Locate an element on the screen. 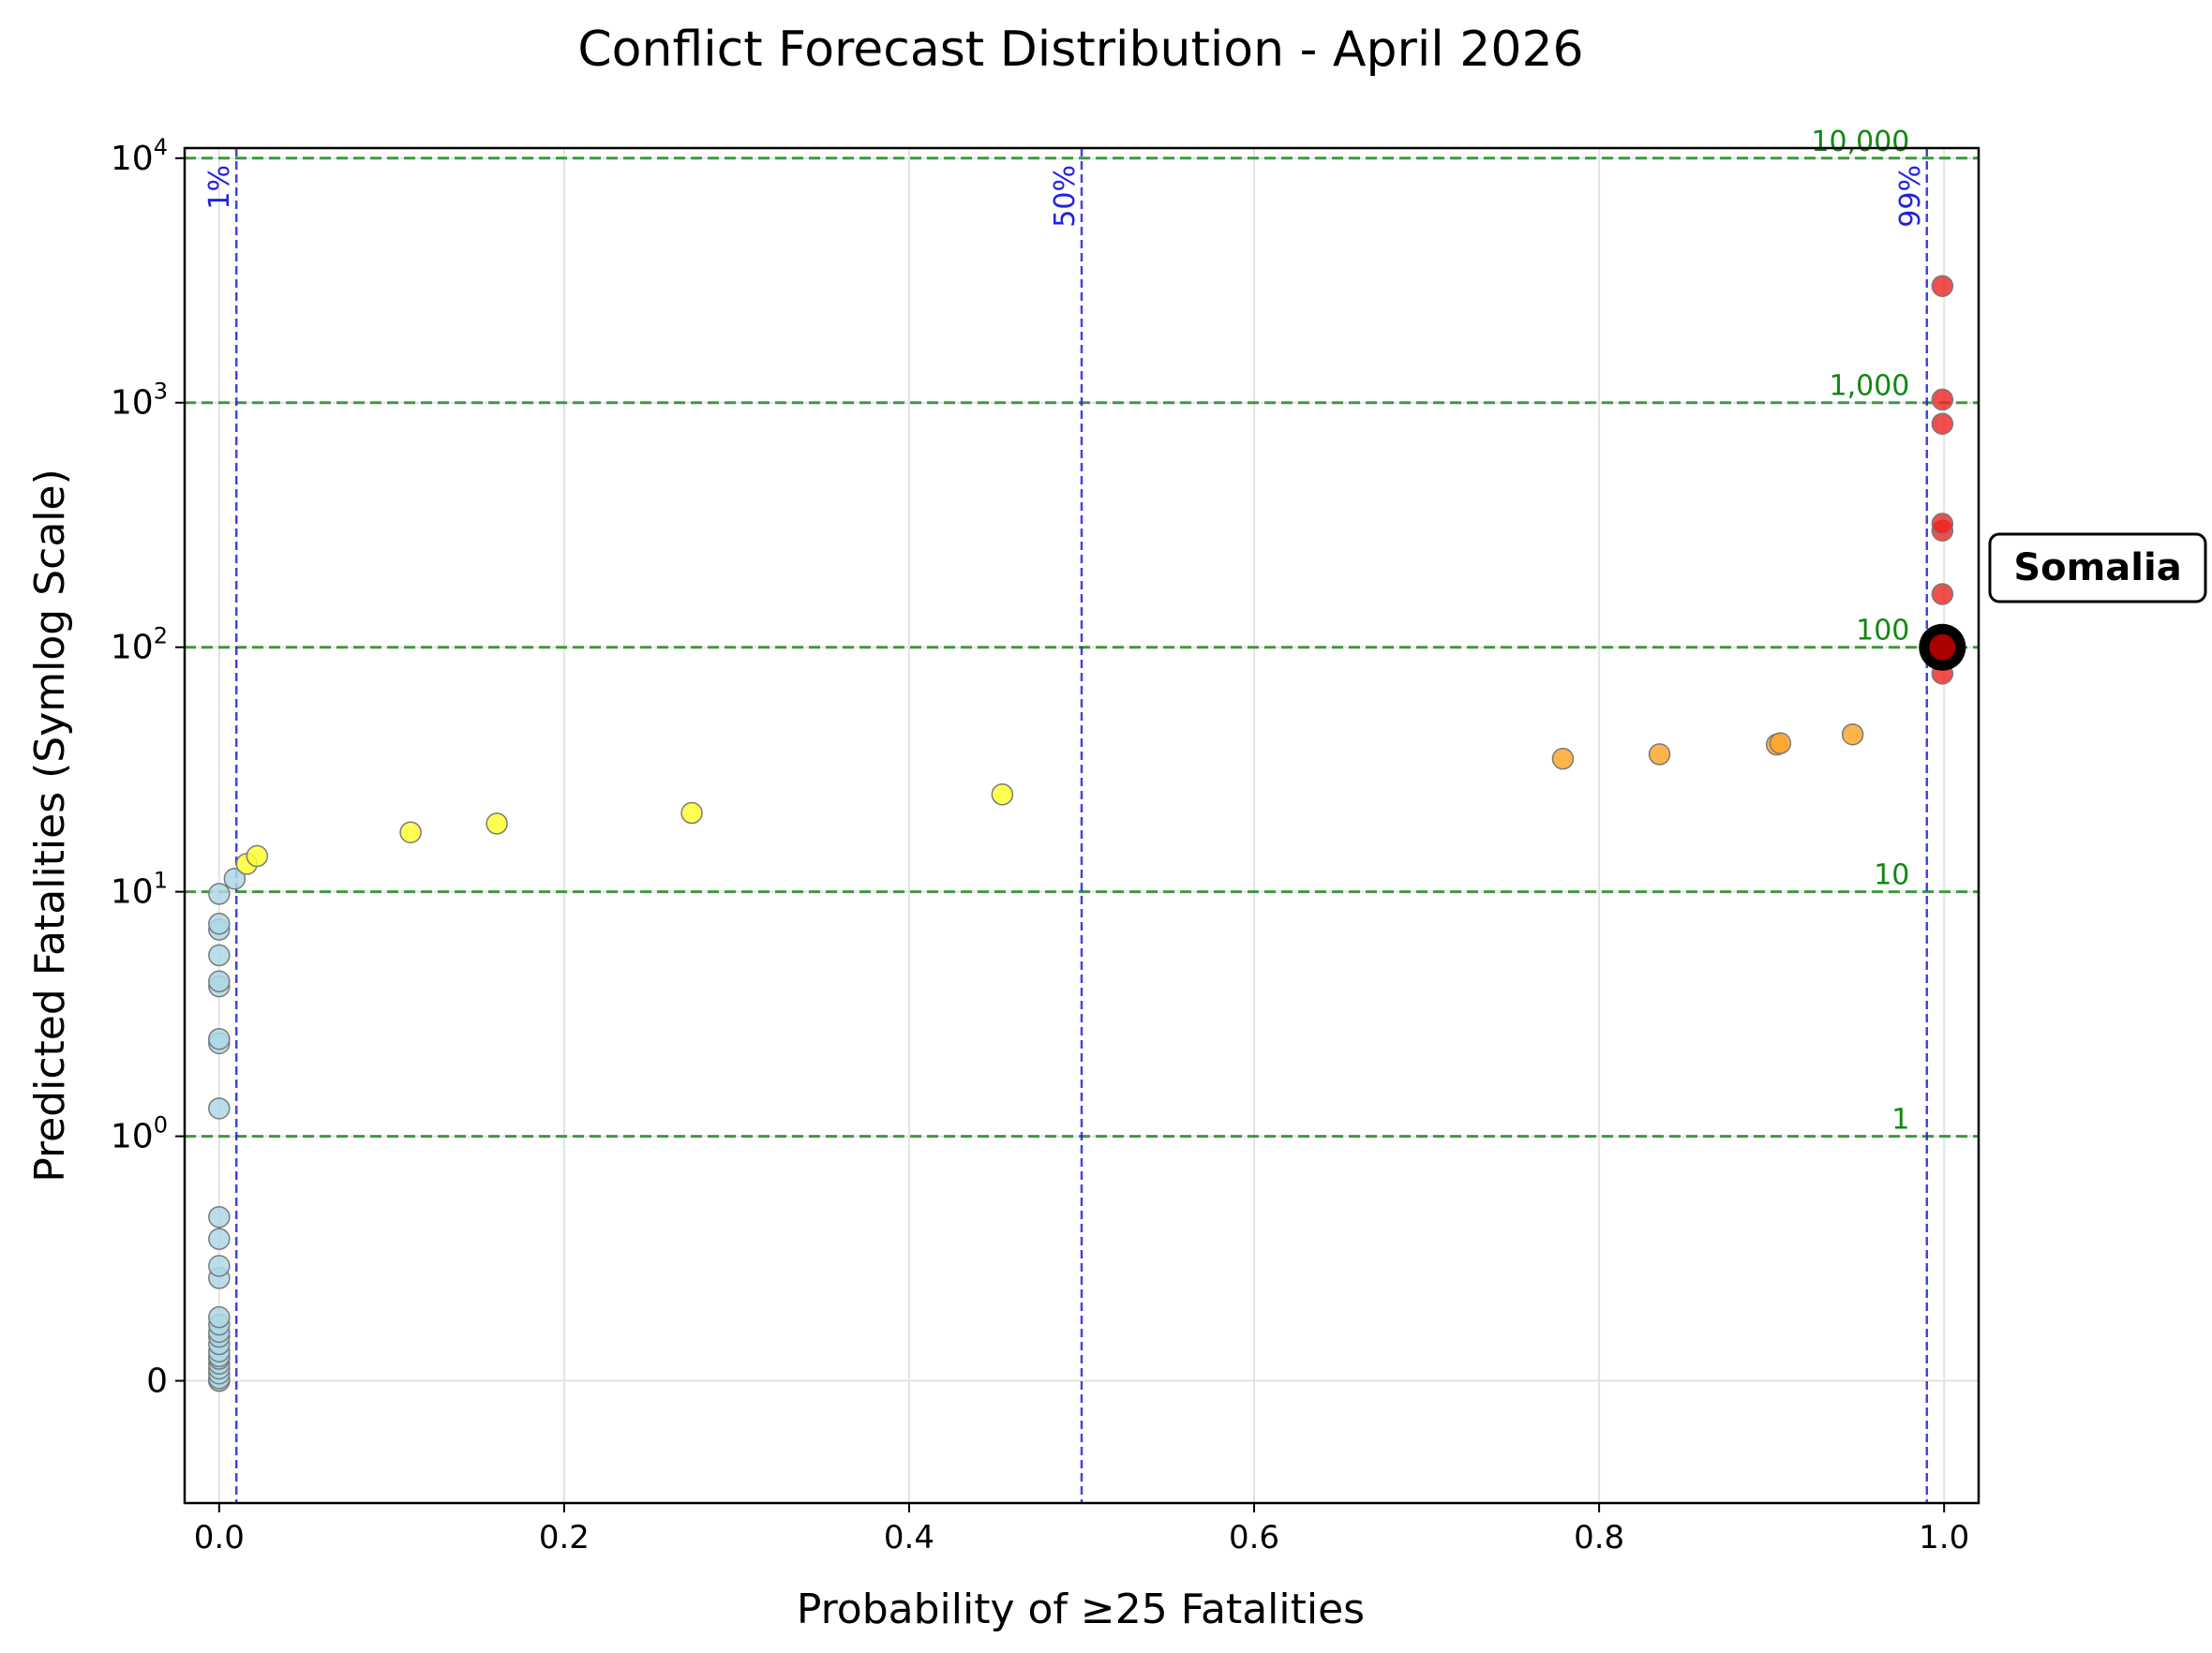 Image resolution: width=2212 pixels, height=1653 pixels. probability-label: 99% is located at coordinates (1910, 196).